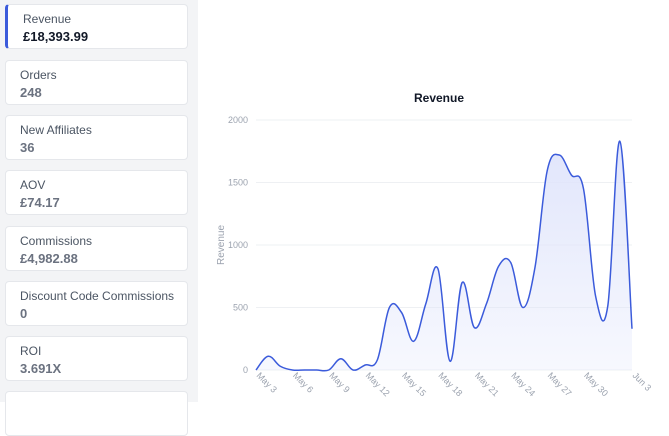 The height and width of the screenshot is (436, 669). I want to click on metric-card-orders: Orders 248, so click(96, 82).